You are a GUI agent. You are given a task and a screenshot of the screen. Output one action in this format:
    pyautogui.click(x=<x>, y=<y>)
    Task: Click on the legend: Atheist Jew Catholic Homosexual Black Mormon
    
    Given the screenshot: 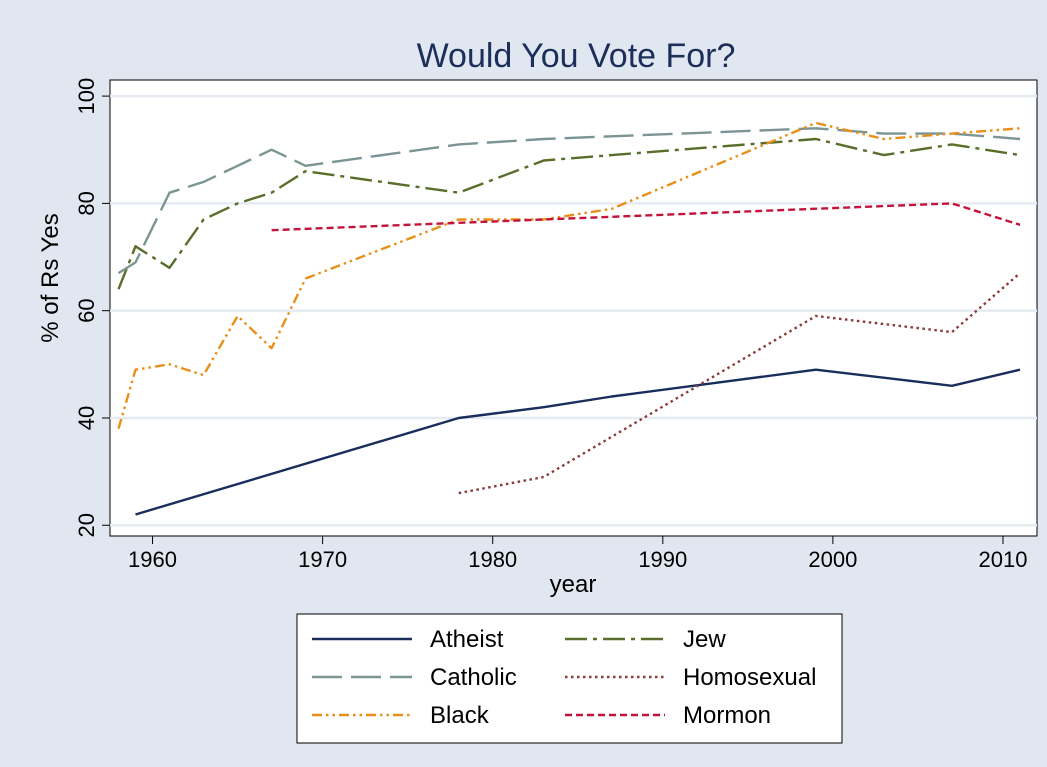 What is the action you would take?
    pyautogui.click(x=569, y=678)
    